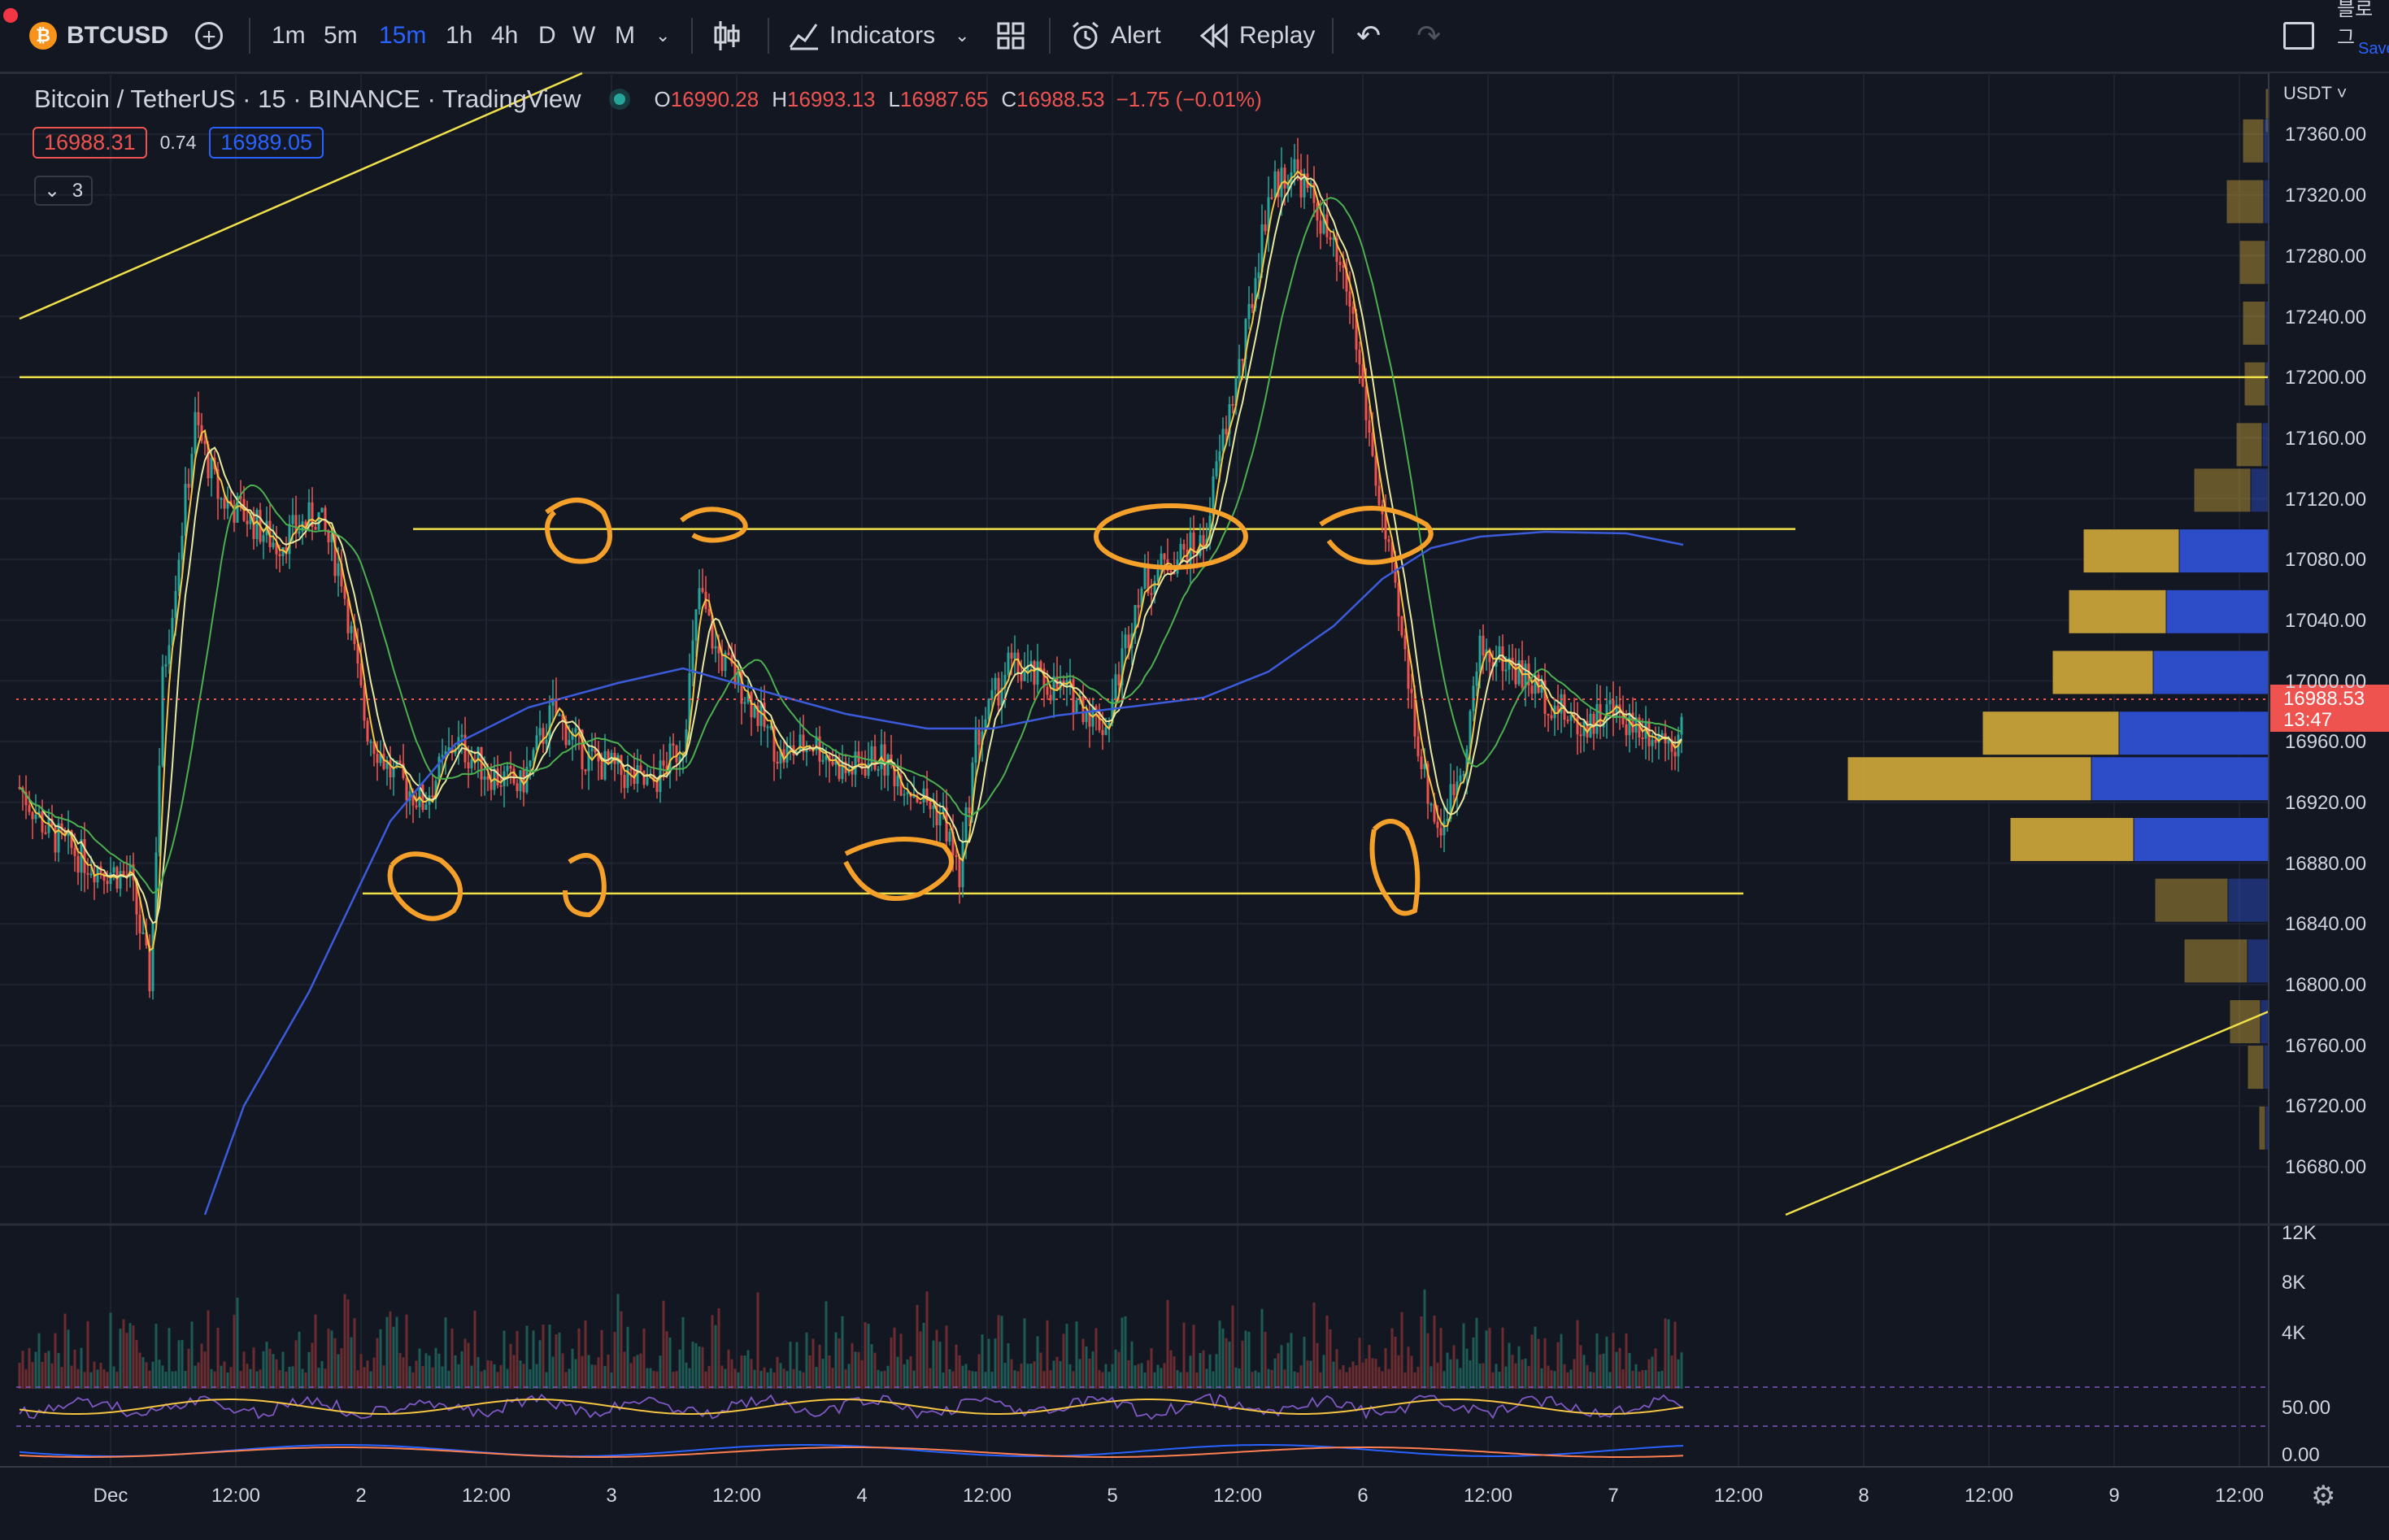  What do you see at coordinates (625, 35) in the screenshot?
I see `interval-m: M` at bounding box center [625, 35].